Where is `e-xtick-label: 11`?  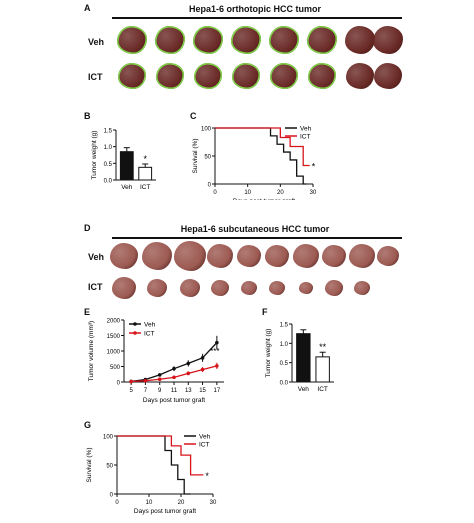
e-xtick-label: 11 is located at coordinates (174, 391).